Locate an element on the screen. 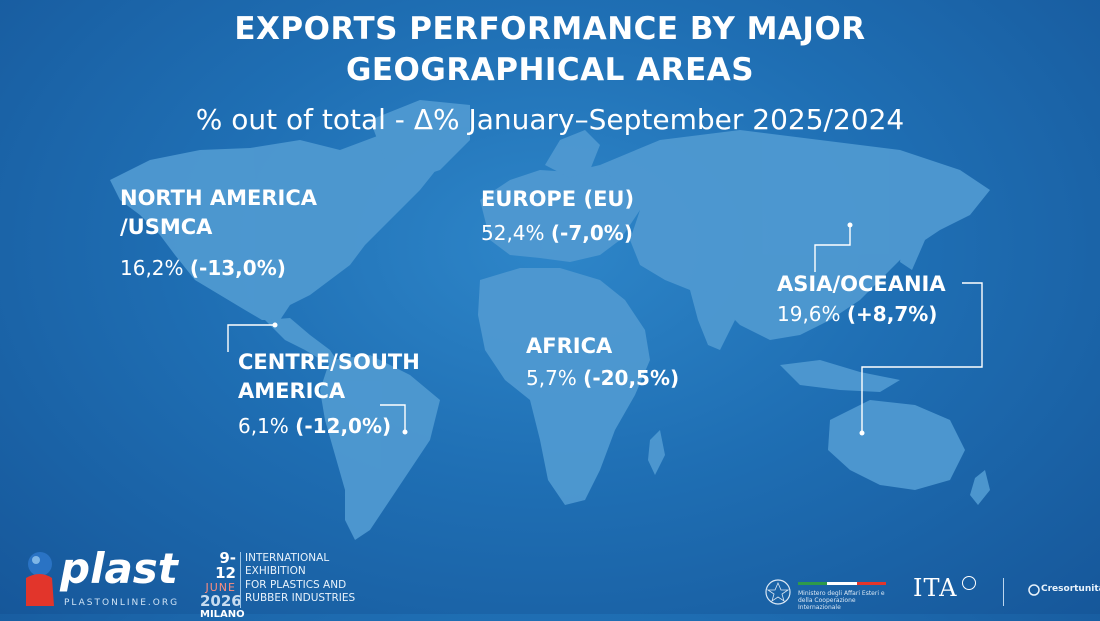 The width and height of the screenshot is (1100, 621). region-south-america-share: 6,1% is located at coordinates (263, 426).